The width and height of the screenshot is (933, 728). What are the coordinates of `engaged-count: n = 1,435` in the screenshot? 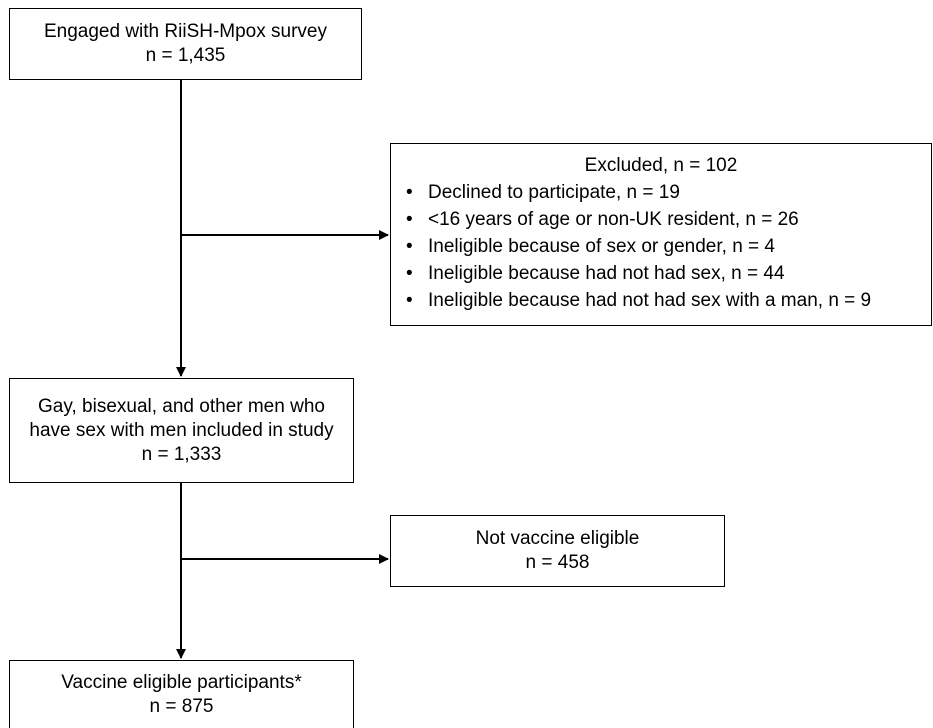 It's located at (185, 55).